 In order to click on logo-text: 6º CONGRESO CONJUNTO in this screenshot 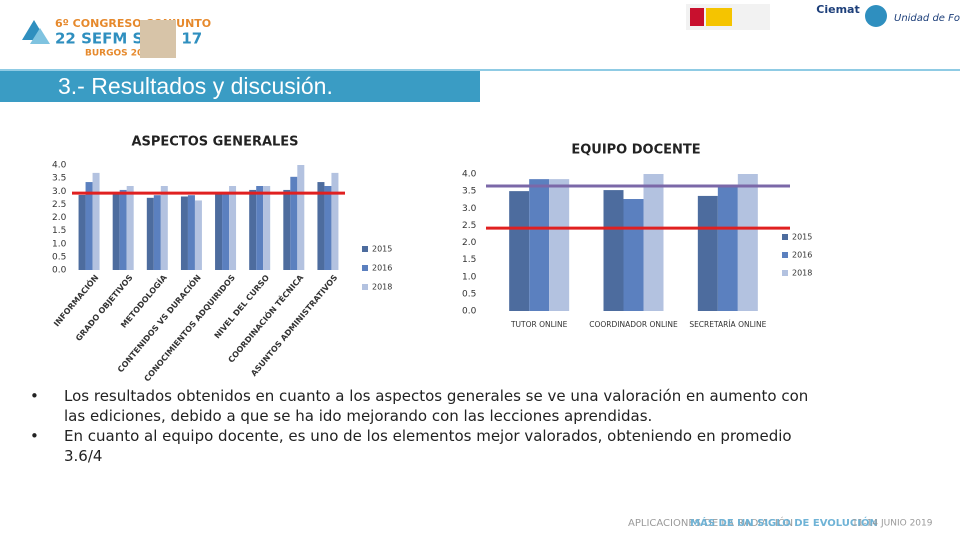, I will do `click(133, 23)`.